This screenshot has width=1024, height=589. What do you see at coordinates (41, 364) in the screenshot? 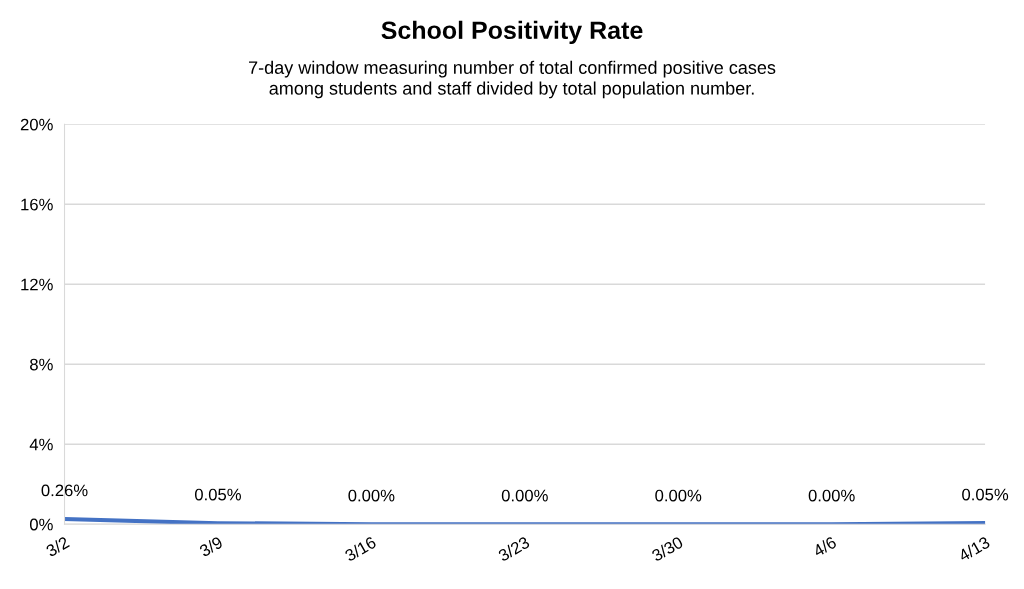
I see `y-tick-label: 8%` at bounding box center [41, 364].